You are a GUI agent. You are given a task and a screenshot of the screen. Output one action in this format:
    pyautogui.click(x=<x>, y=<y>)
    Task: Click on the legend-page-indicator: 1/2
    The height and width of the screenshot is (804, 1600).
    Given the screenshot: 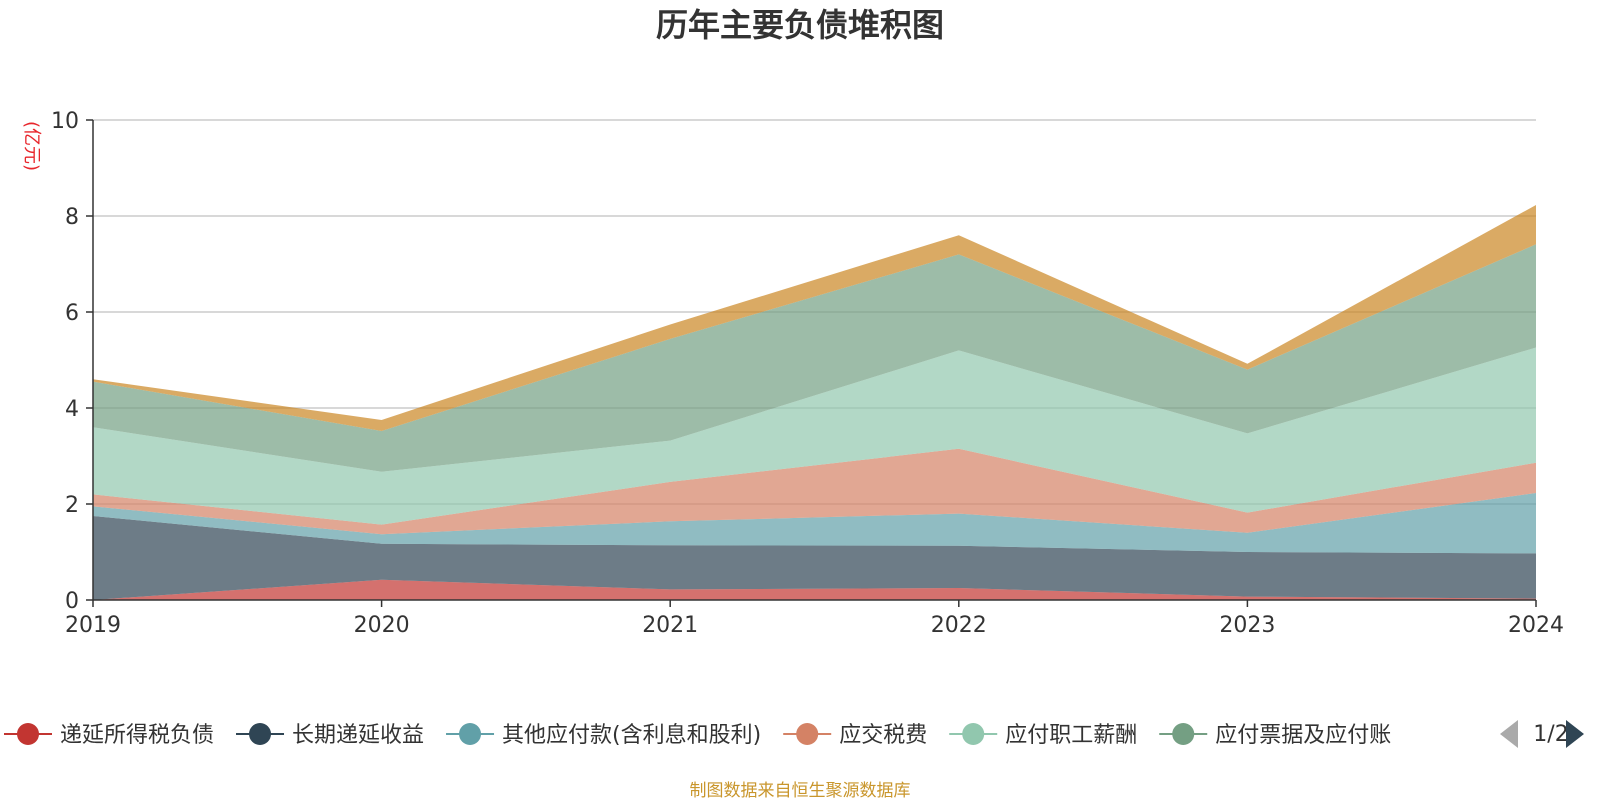 What is the action you would take?
    pyautogui.click(x=1550, y=734)
    